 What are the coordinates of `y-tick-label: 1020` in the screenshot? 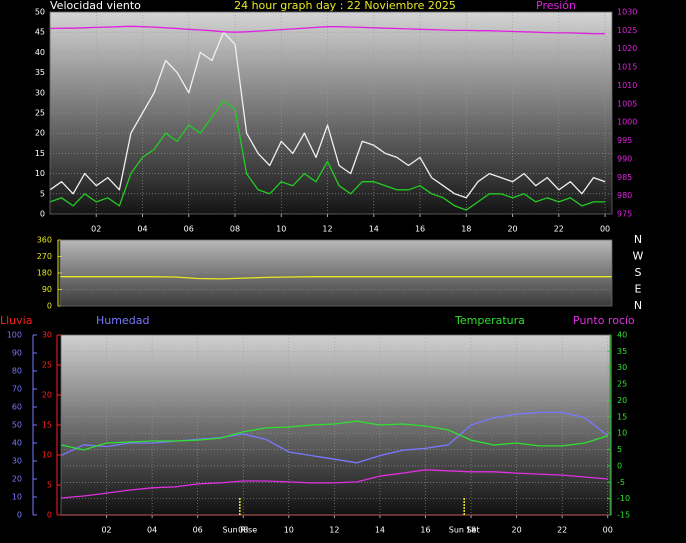 It's located at (627, 48).